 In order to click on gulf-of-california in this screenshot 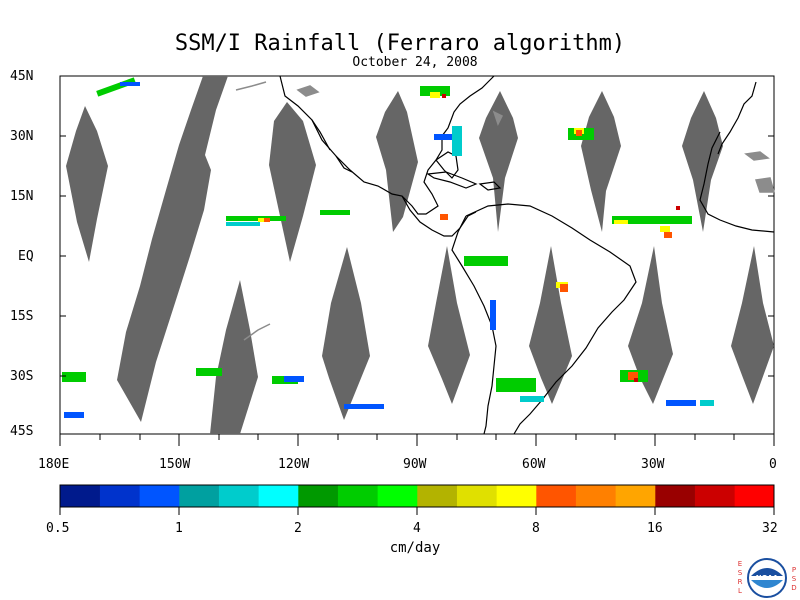, I will do `click(344, 164)`.